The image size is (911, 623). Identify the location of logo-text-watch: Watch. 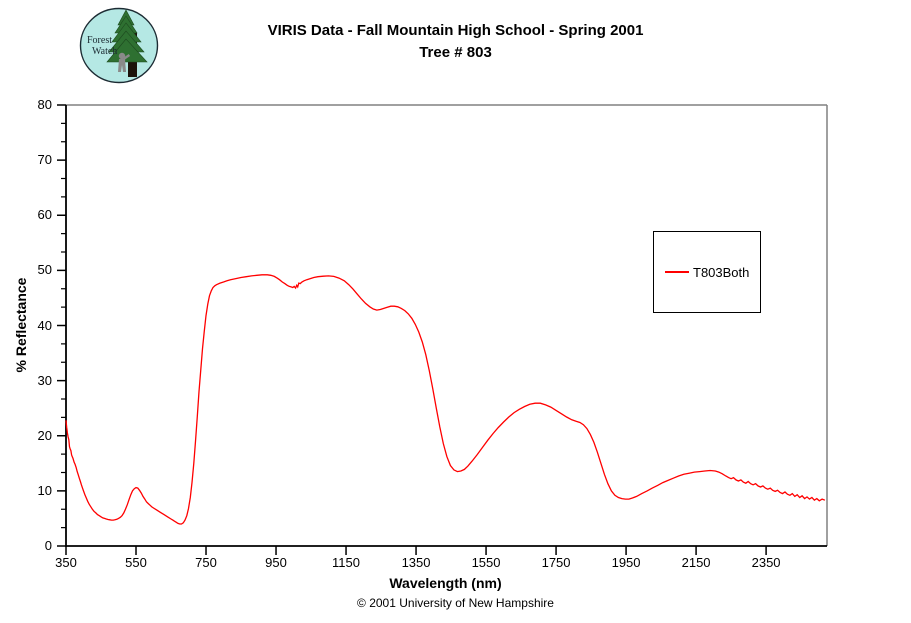
(104, 51).